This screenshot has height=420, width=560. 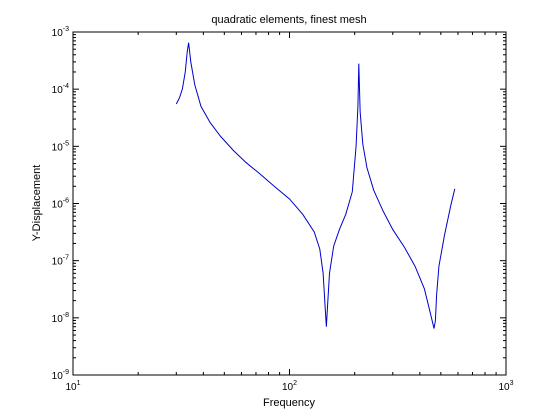 What do you see at coordinates (66, 86) in the screenshot?
I see `y-tick-exponent: -4` at bounding box center [66, 86].